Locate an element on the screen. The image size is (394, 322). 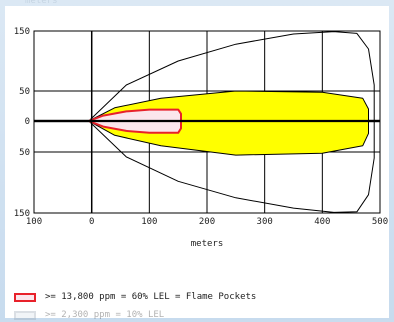
legend-item-lel: >= 2,300 ppm = 10% LEL is located at coordinates (89, 315).